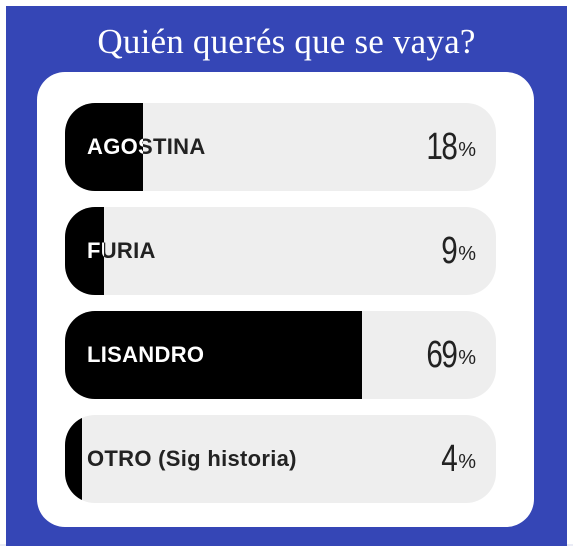 This screenshot has height=546, width=573. What do you see at coordinates (146, 354) in the screenshot?
I see `poll-option-label-inverted: LISANDRO` at bounding box center [146, 354].